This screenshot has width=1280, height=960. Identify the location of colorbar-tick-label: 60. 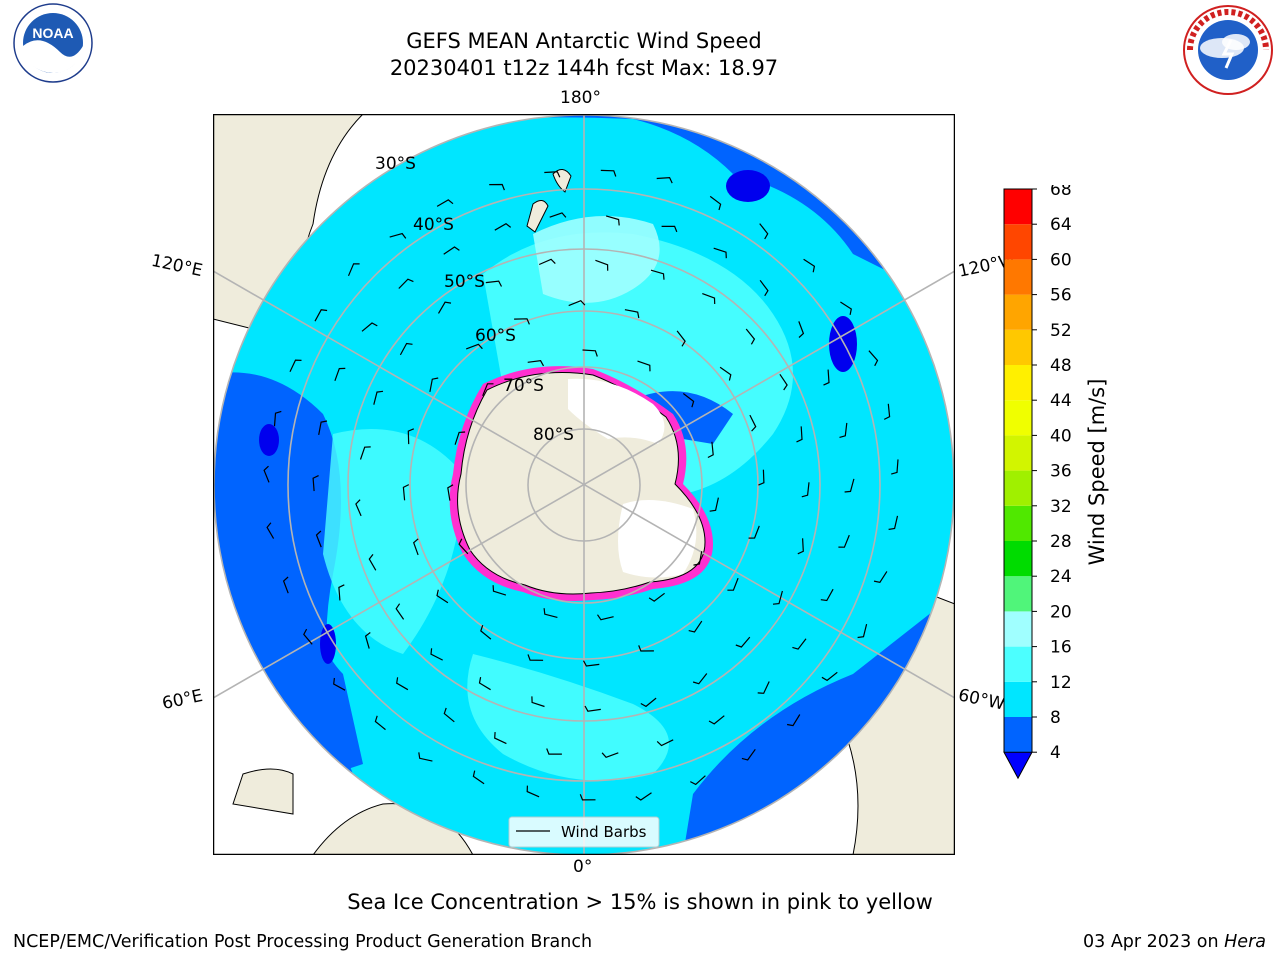
(1061, 260).